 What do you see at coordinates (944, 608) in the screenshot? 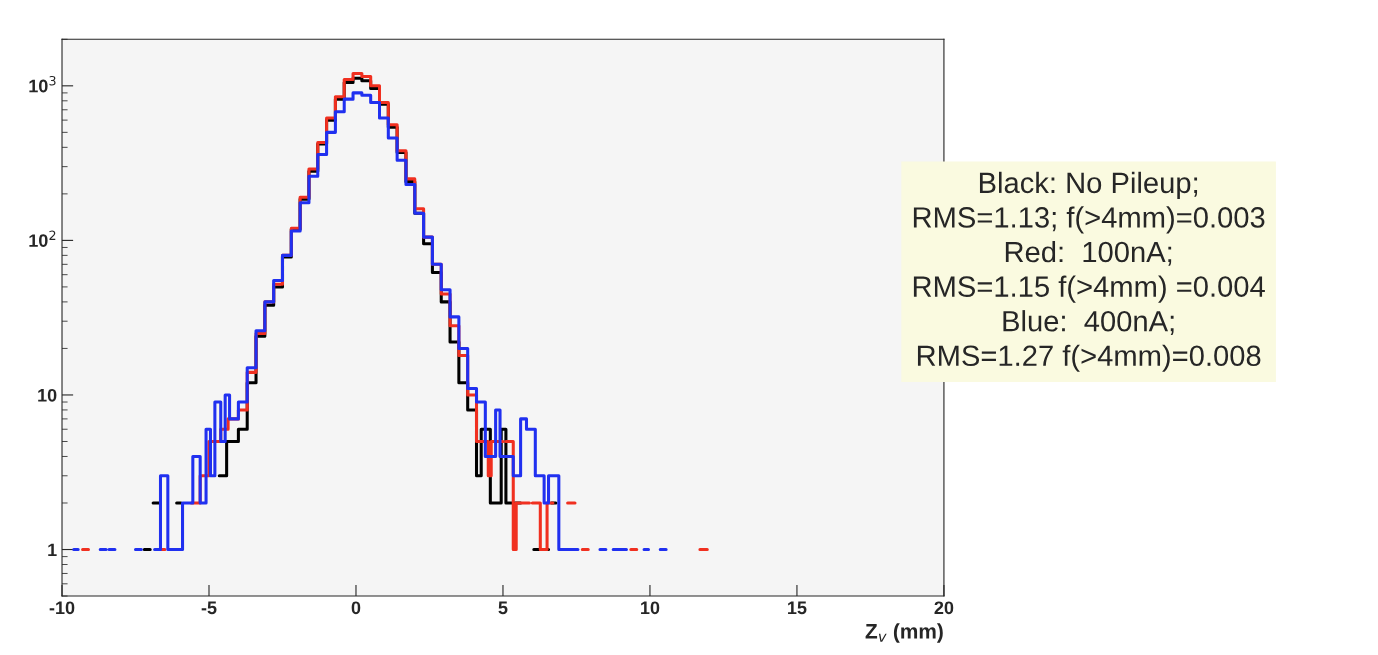
I see `x-tick-label: 20` at bounding box center [944, 608].